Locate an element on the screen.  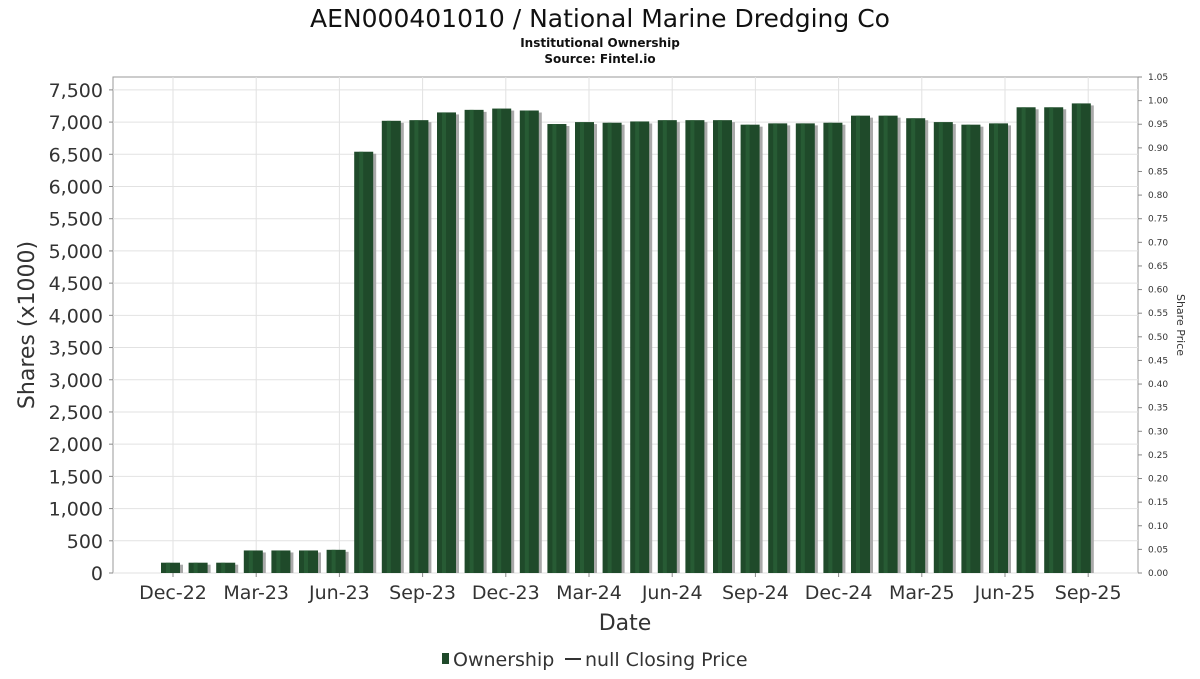
y2-tick-label: 0.65 is located at coordinates (1158, 267).